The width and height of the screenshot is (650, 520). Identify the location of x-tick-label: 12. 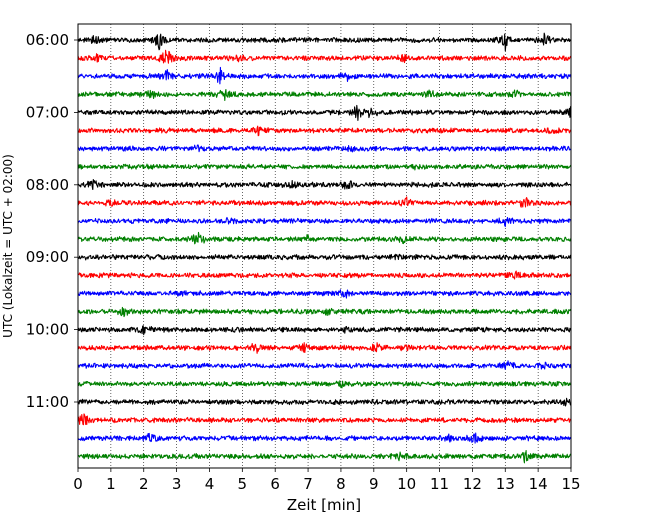
(472, 484).